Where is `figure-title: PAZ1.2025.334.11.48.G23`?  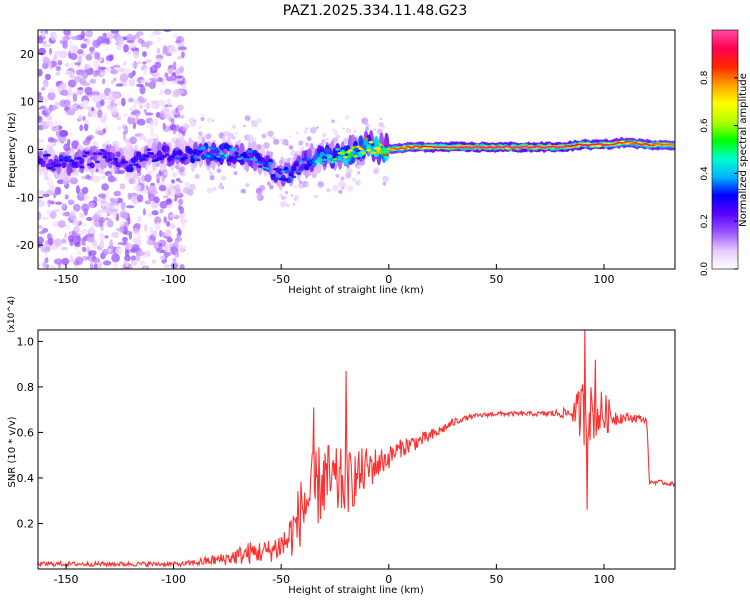 figure-title: PAZ1.2025.334.11.48.G23 is located at coordinates (375, 11).